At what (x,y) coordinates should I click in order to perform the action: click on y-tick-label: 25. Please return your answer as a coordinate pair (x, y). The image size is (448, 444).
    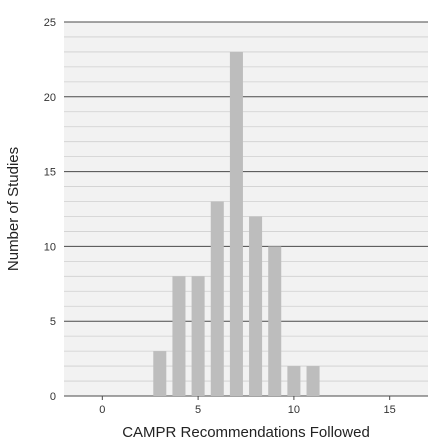
    Looking at the image, I should click on (50, 23).